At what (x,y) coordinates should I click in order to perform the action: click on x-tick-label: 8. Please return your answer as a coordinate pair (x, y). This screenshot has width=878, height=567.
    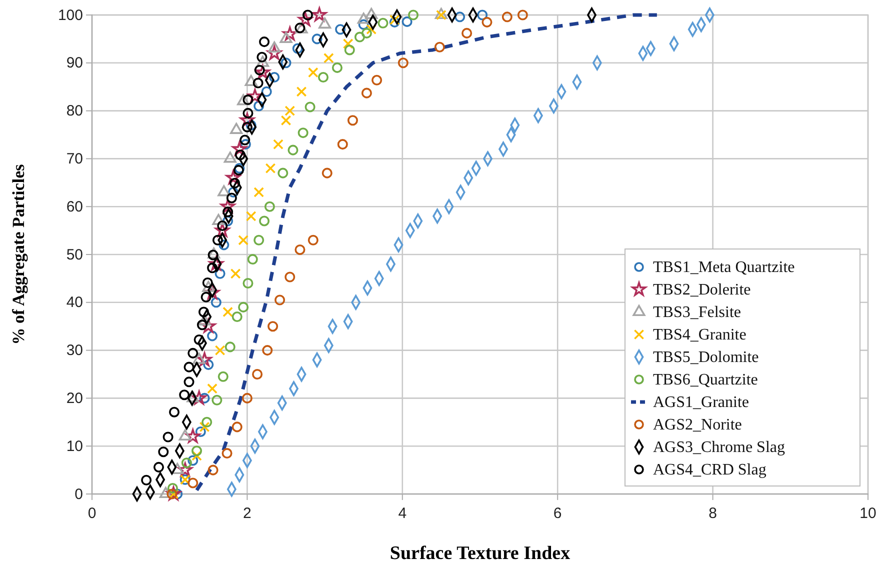
    Looking at the image, I should click on (712, 513).